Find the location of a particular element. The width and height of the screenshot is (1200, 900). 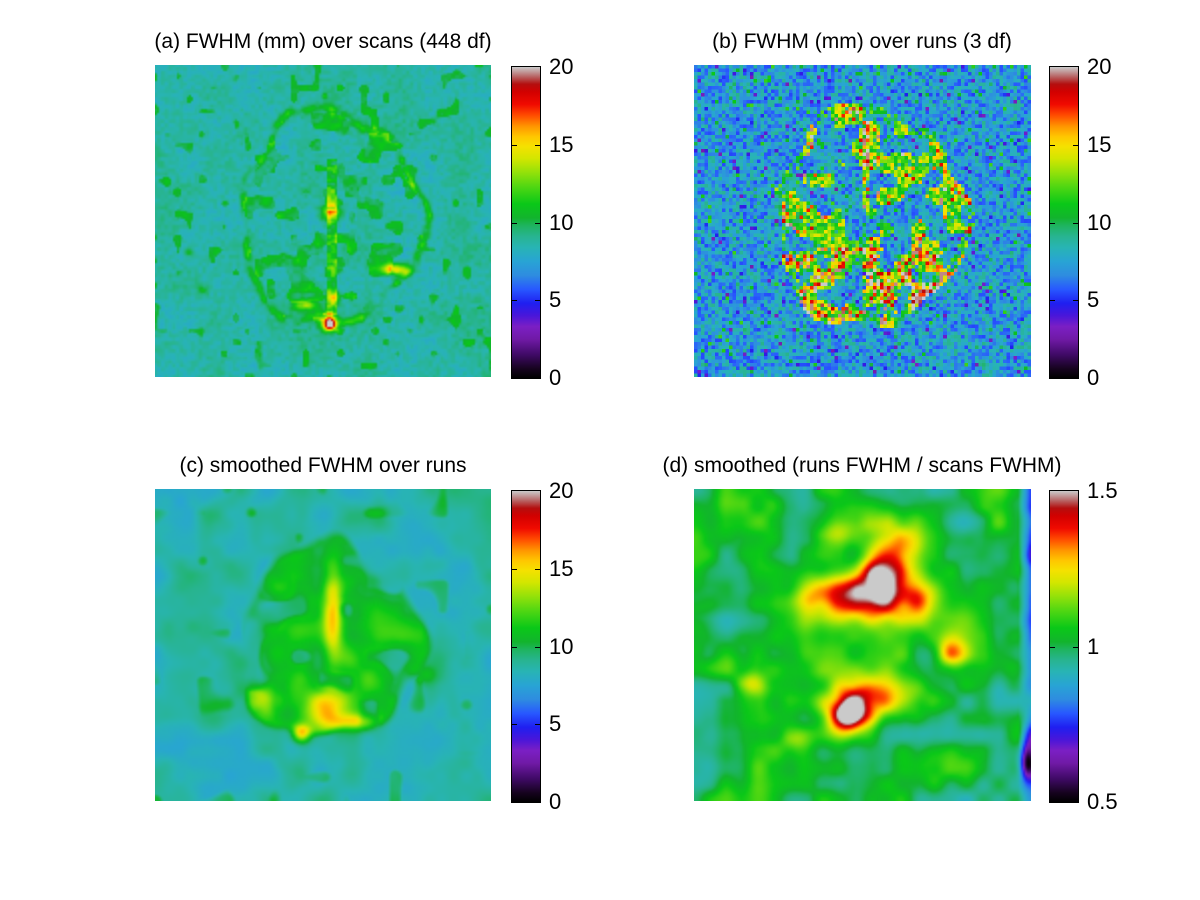

colorbar-tick-label-b-20: 20 is located at coordinates (1099, 66).